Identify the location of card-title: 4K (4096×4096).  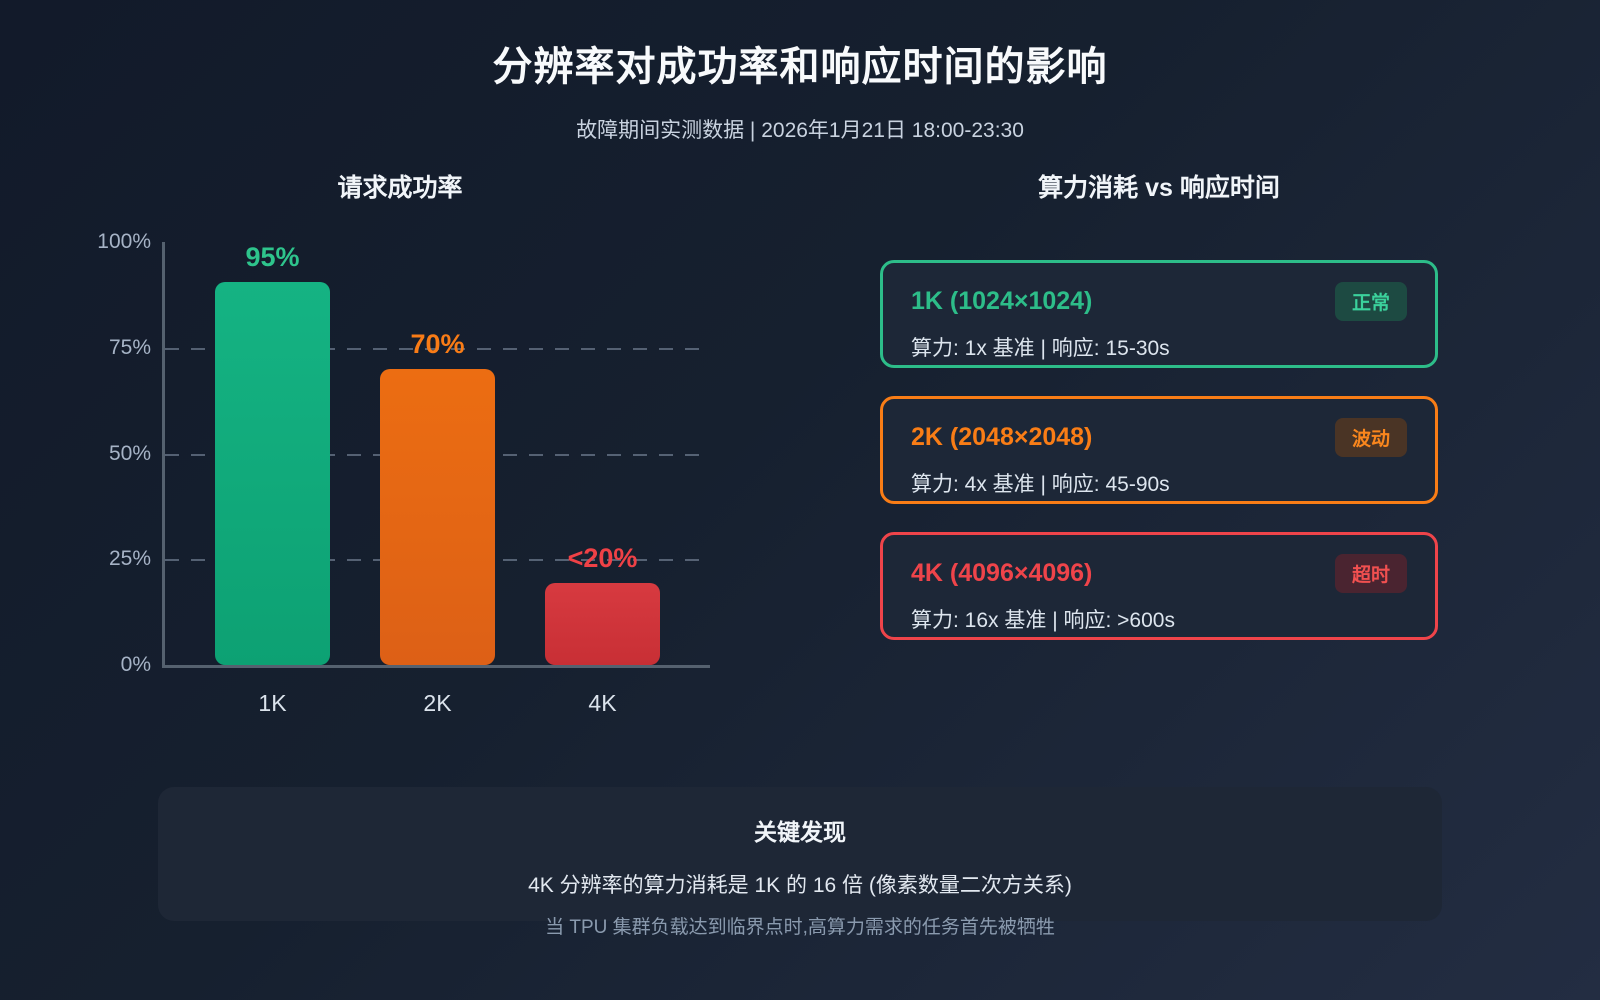
(1002, 573).